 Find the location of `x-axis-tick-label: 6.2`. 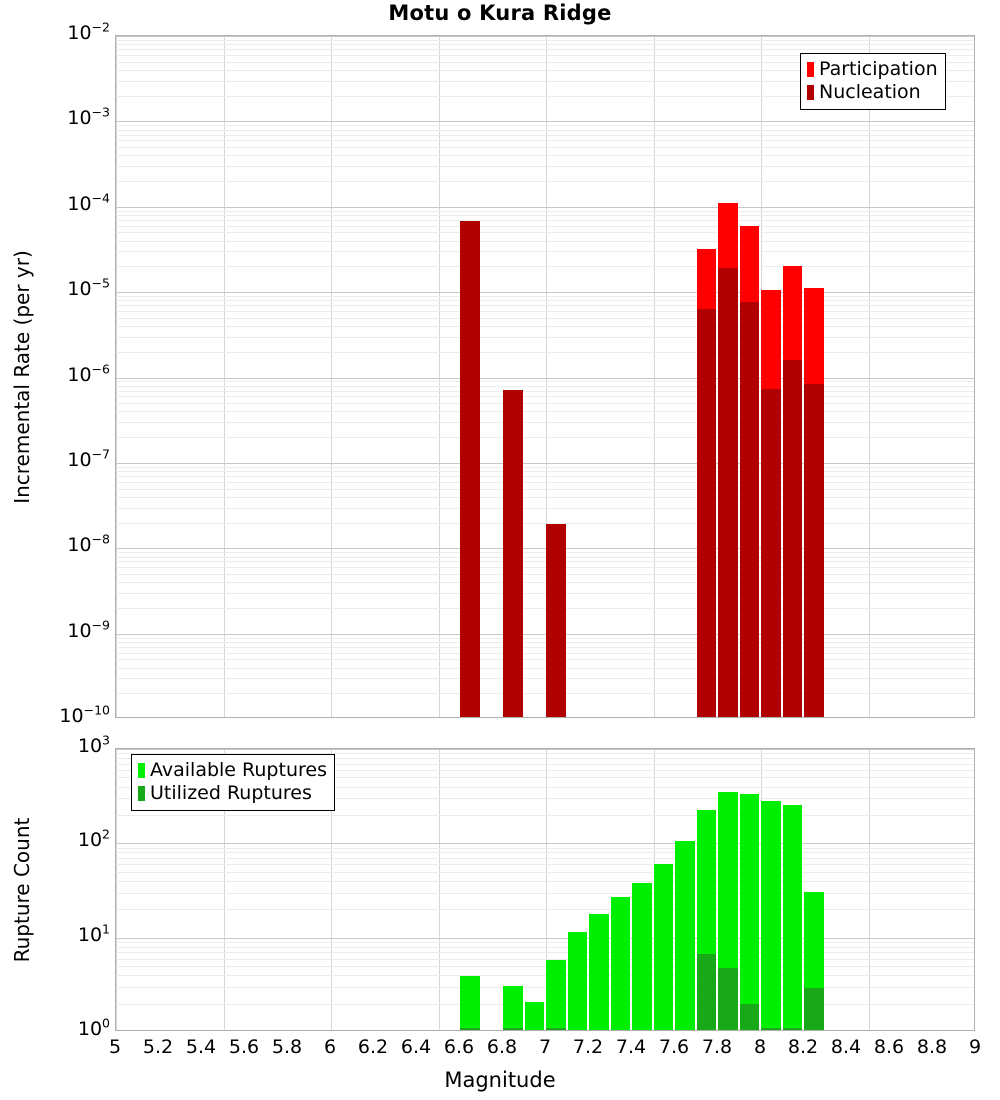

x-axis-tick-label: 6.2 is located at coordinates (373, 1047).